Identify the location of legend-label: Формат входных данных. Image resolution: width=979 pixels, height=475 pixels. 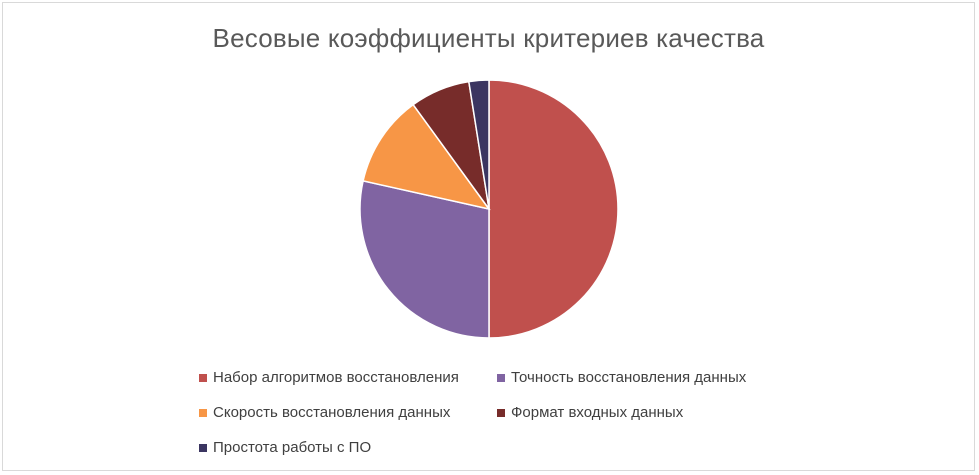
(597, 412).